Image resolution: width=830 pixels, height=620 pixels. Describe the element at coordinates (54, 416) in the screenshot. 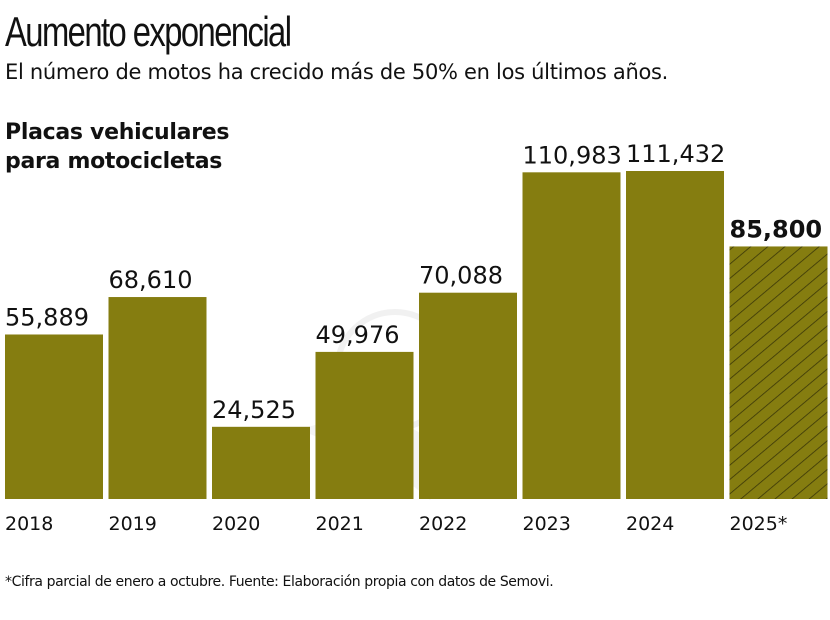

I see `bar-2018` at that location.